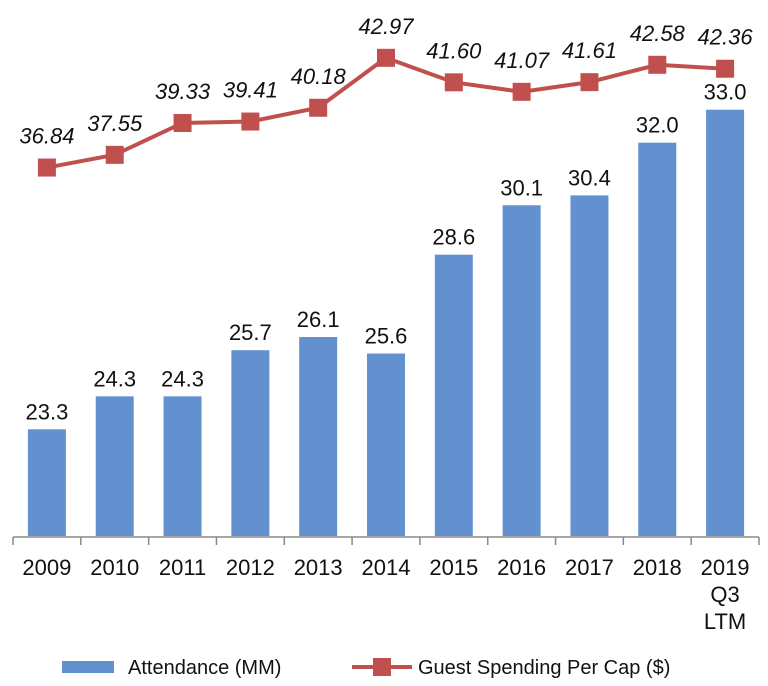 The height and width of the screenshot is (686, 768). I want to click on legend-marker, so click(382, 667).